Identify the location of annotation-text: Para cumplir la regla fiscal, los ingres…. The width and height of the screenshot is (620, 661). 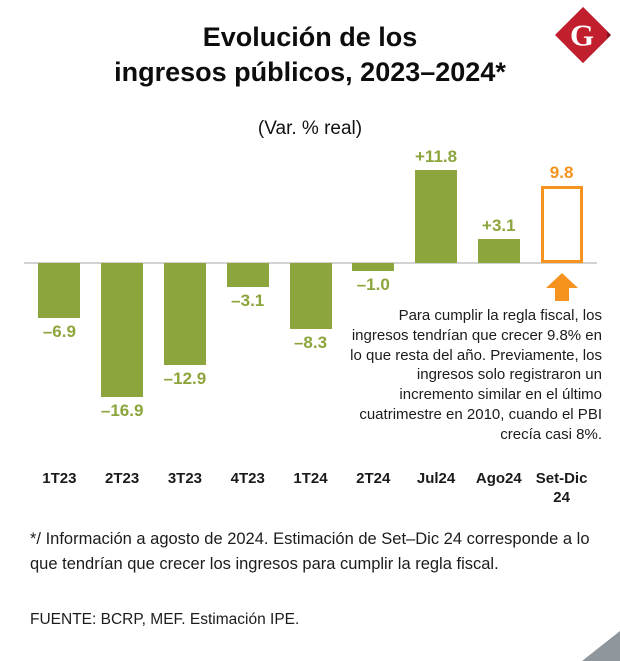
(476, 375).